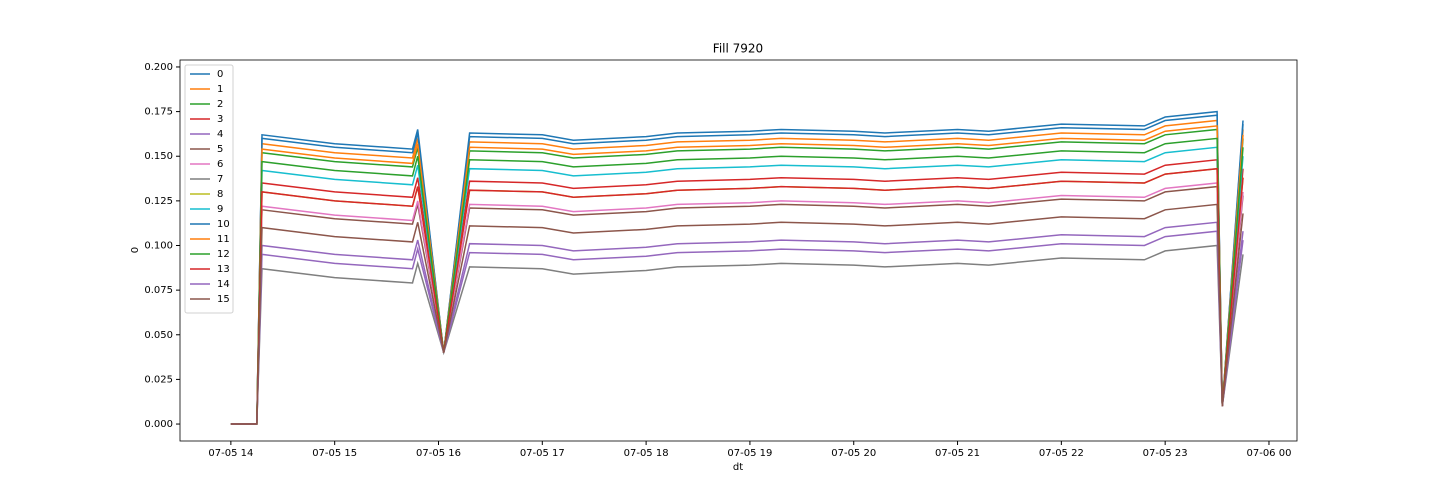 The image size is (1440, 504). Describe the element at coordinates (749, 453) in the screenshot. I see `x-tick-label: 07-05 19` at that location.